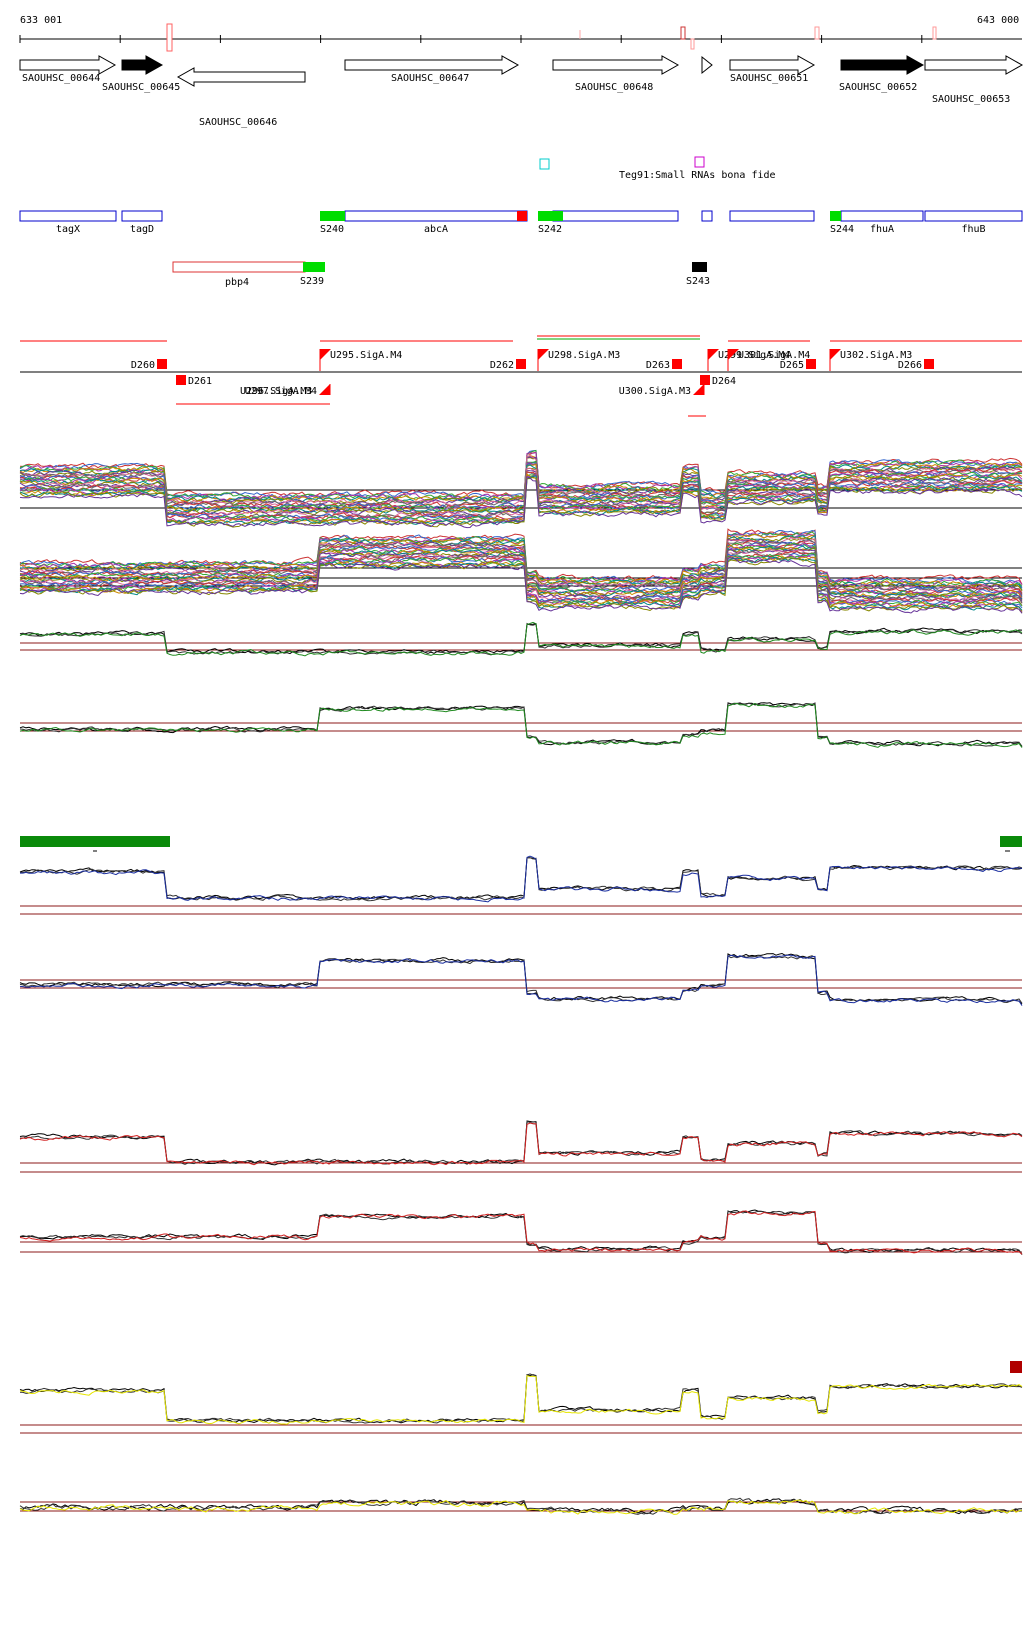 The image size is (1024, 1640). Describe the element at coordinates (521, 639) in the screenshot. I see `green-track-a` at that location.